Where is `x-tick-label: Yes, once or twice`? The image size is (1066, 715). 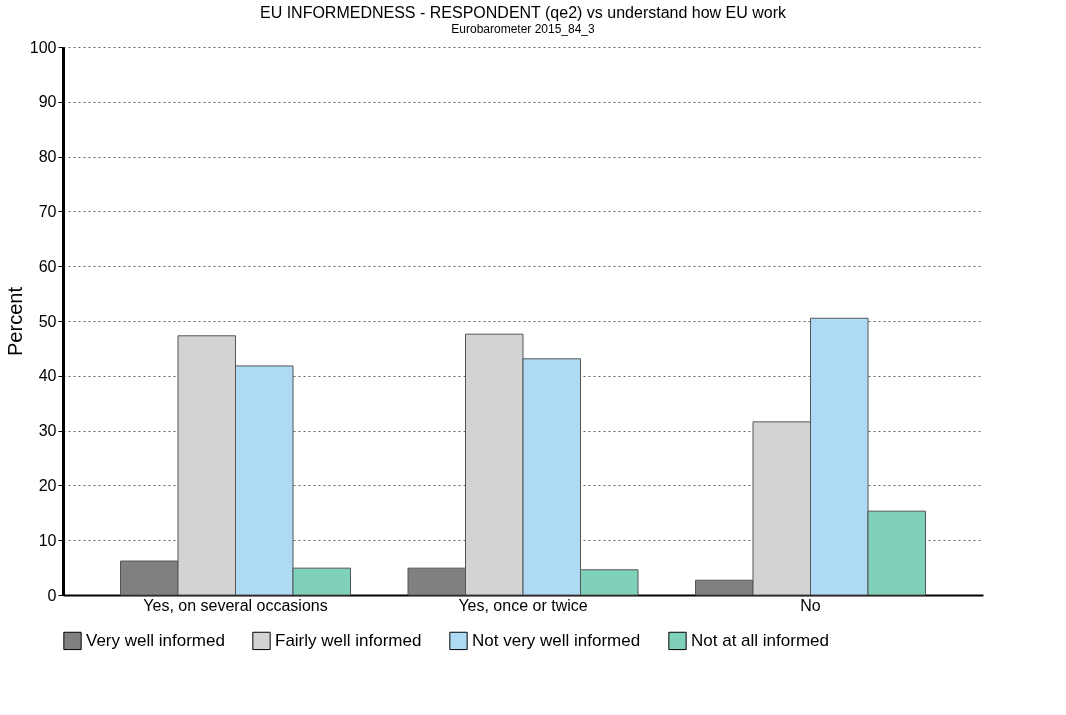
x-tick-label: Yes, once or twice is located at coordinates (523, 605).